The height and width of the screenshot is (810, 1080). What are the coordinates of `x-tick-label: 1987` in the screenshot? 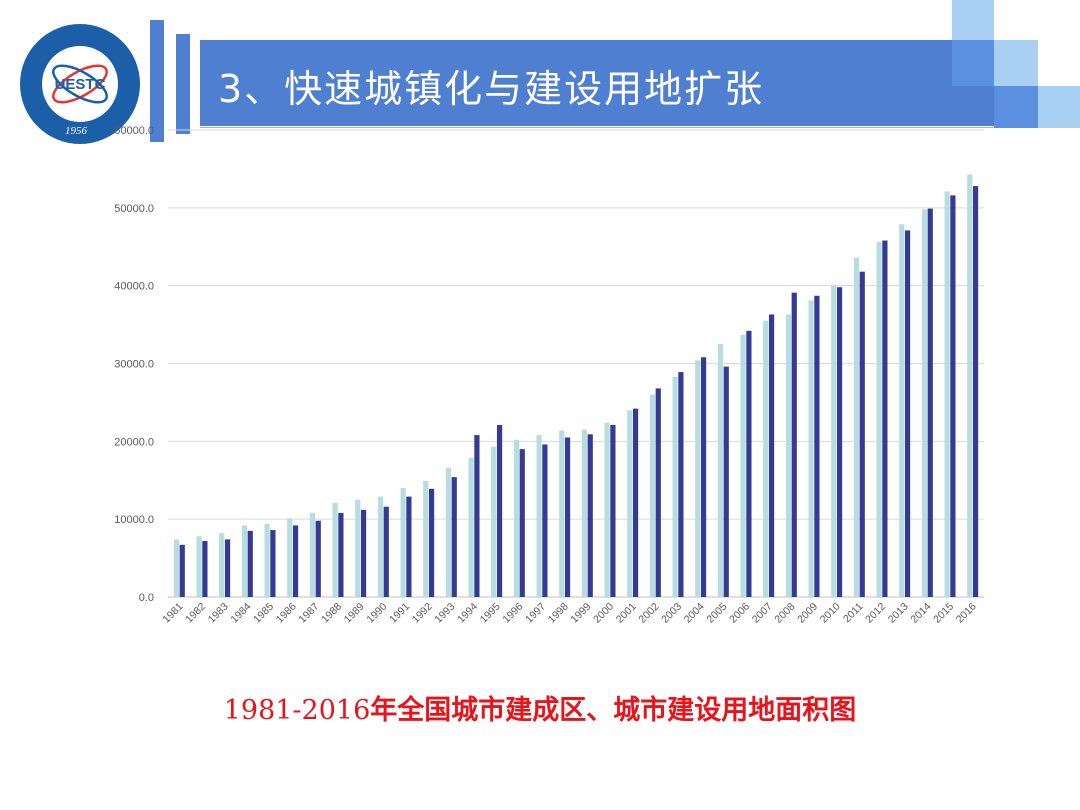 It's located at (308, 613).